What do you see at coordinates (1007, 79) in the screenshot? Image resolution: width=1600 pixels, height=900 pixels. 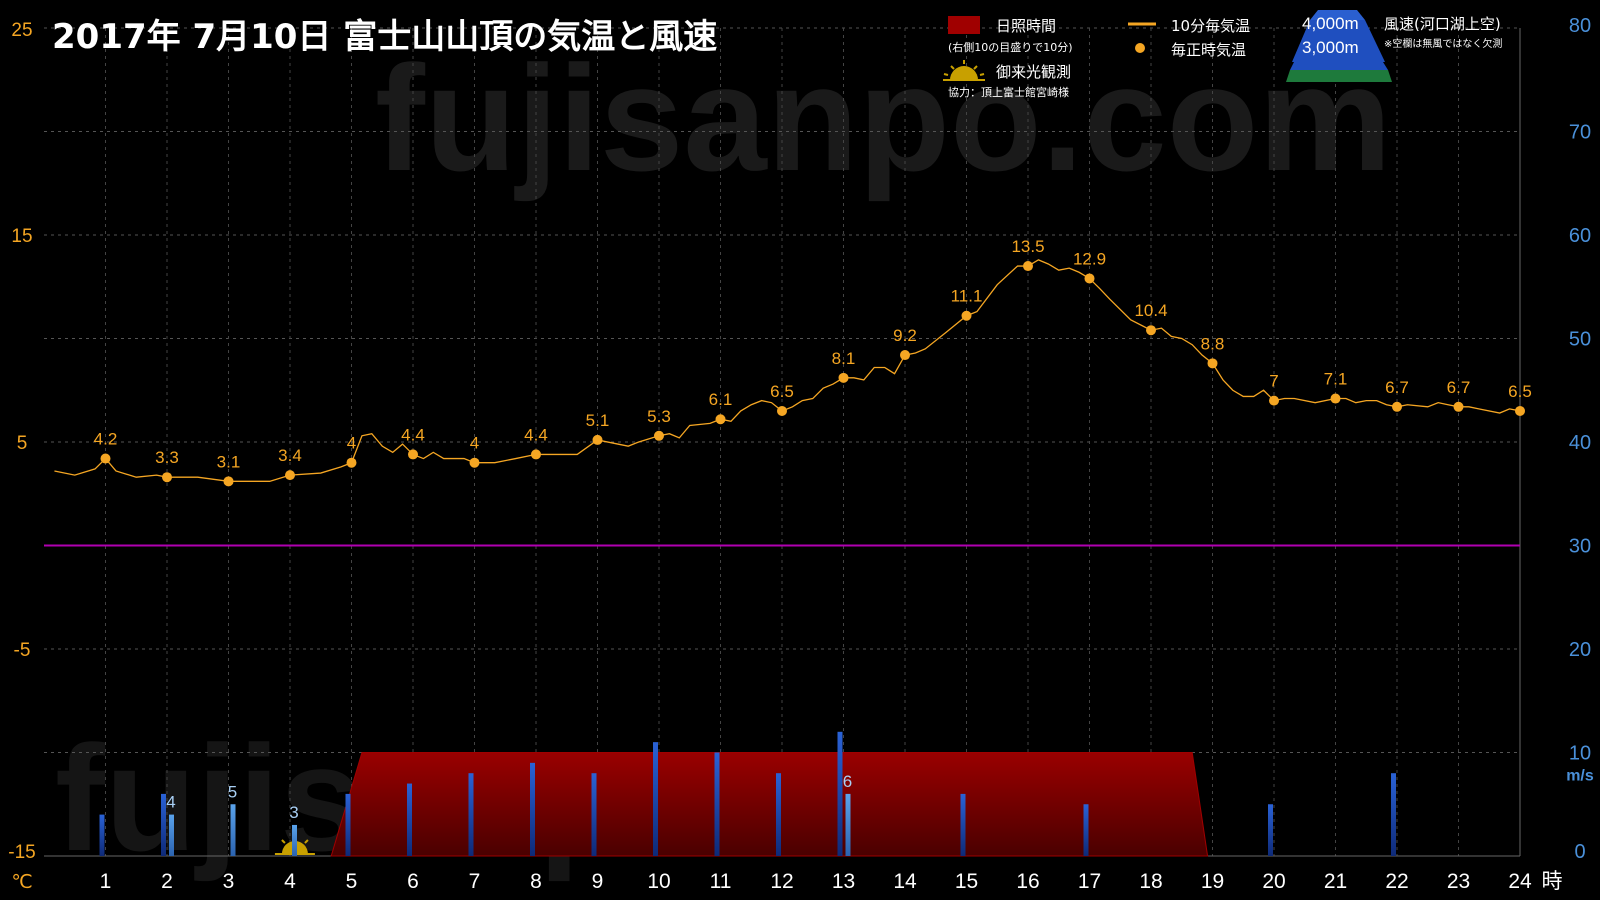 I see `legend-sunrise: 御来光観測 協力：頂上富士館宮崎様` at bounding box center [1007, 79].